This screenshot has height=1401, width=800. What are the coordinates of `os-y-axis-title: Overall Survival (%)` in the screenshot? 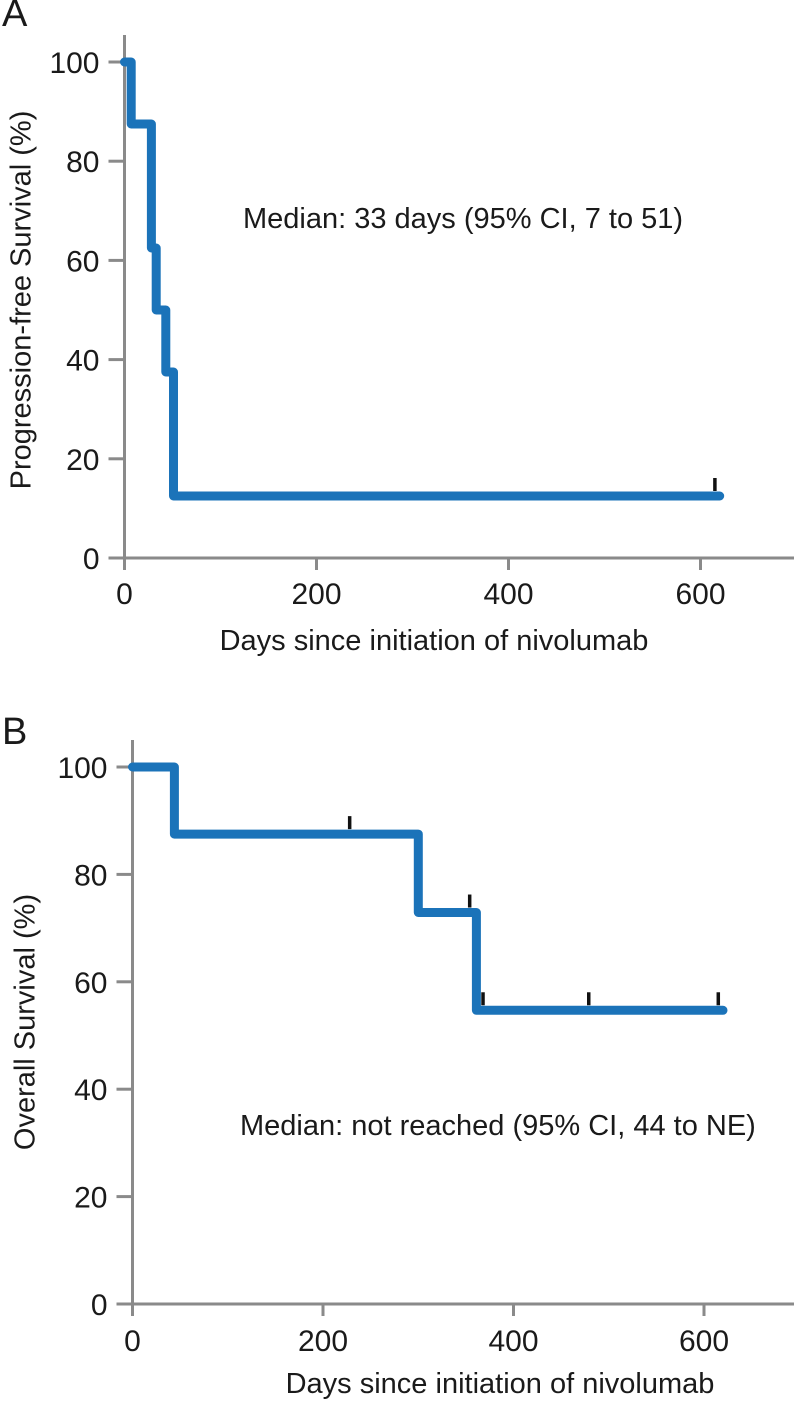 It's located at (25, 1022).